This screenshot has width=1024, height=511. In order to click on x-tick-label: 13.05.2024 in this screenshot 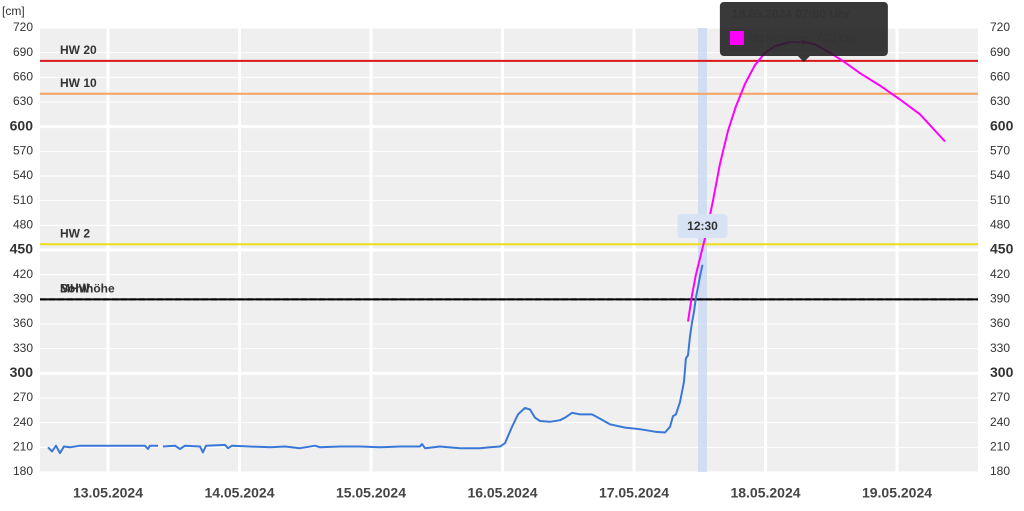, I will do `click(108, 493)`.